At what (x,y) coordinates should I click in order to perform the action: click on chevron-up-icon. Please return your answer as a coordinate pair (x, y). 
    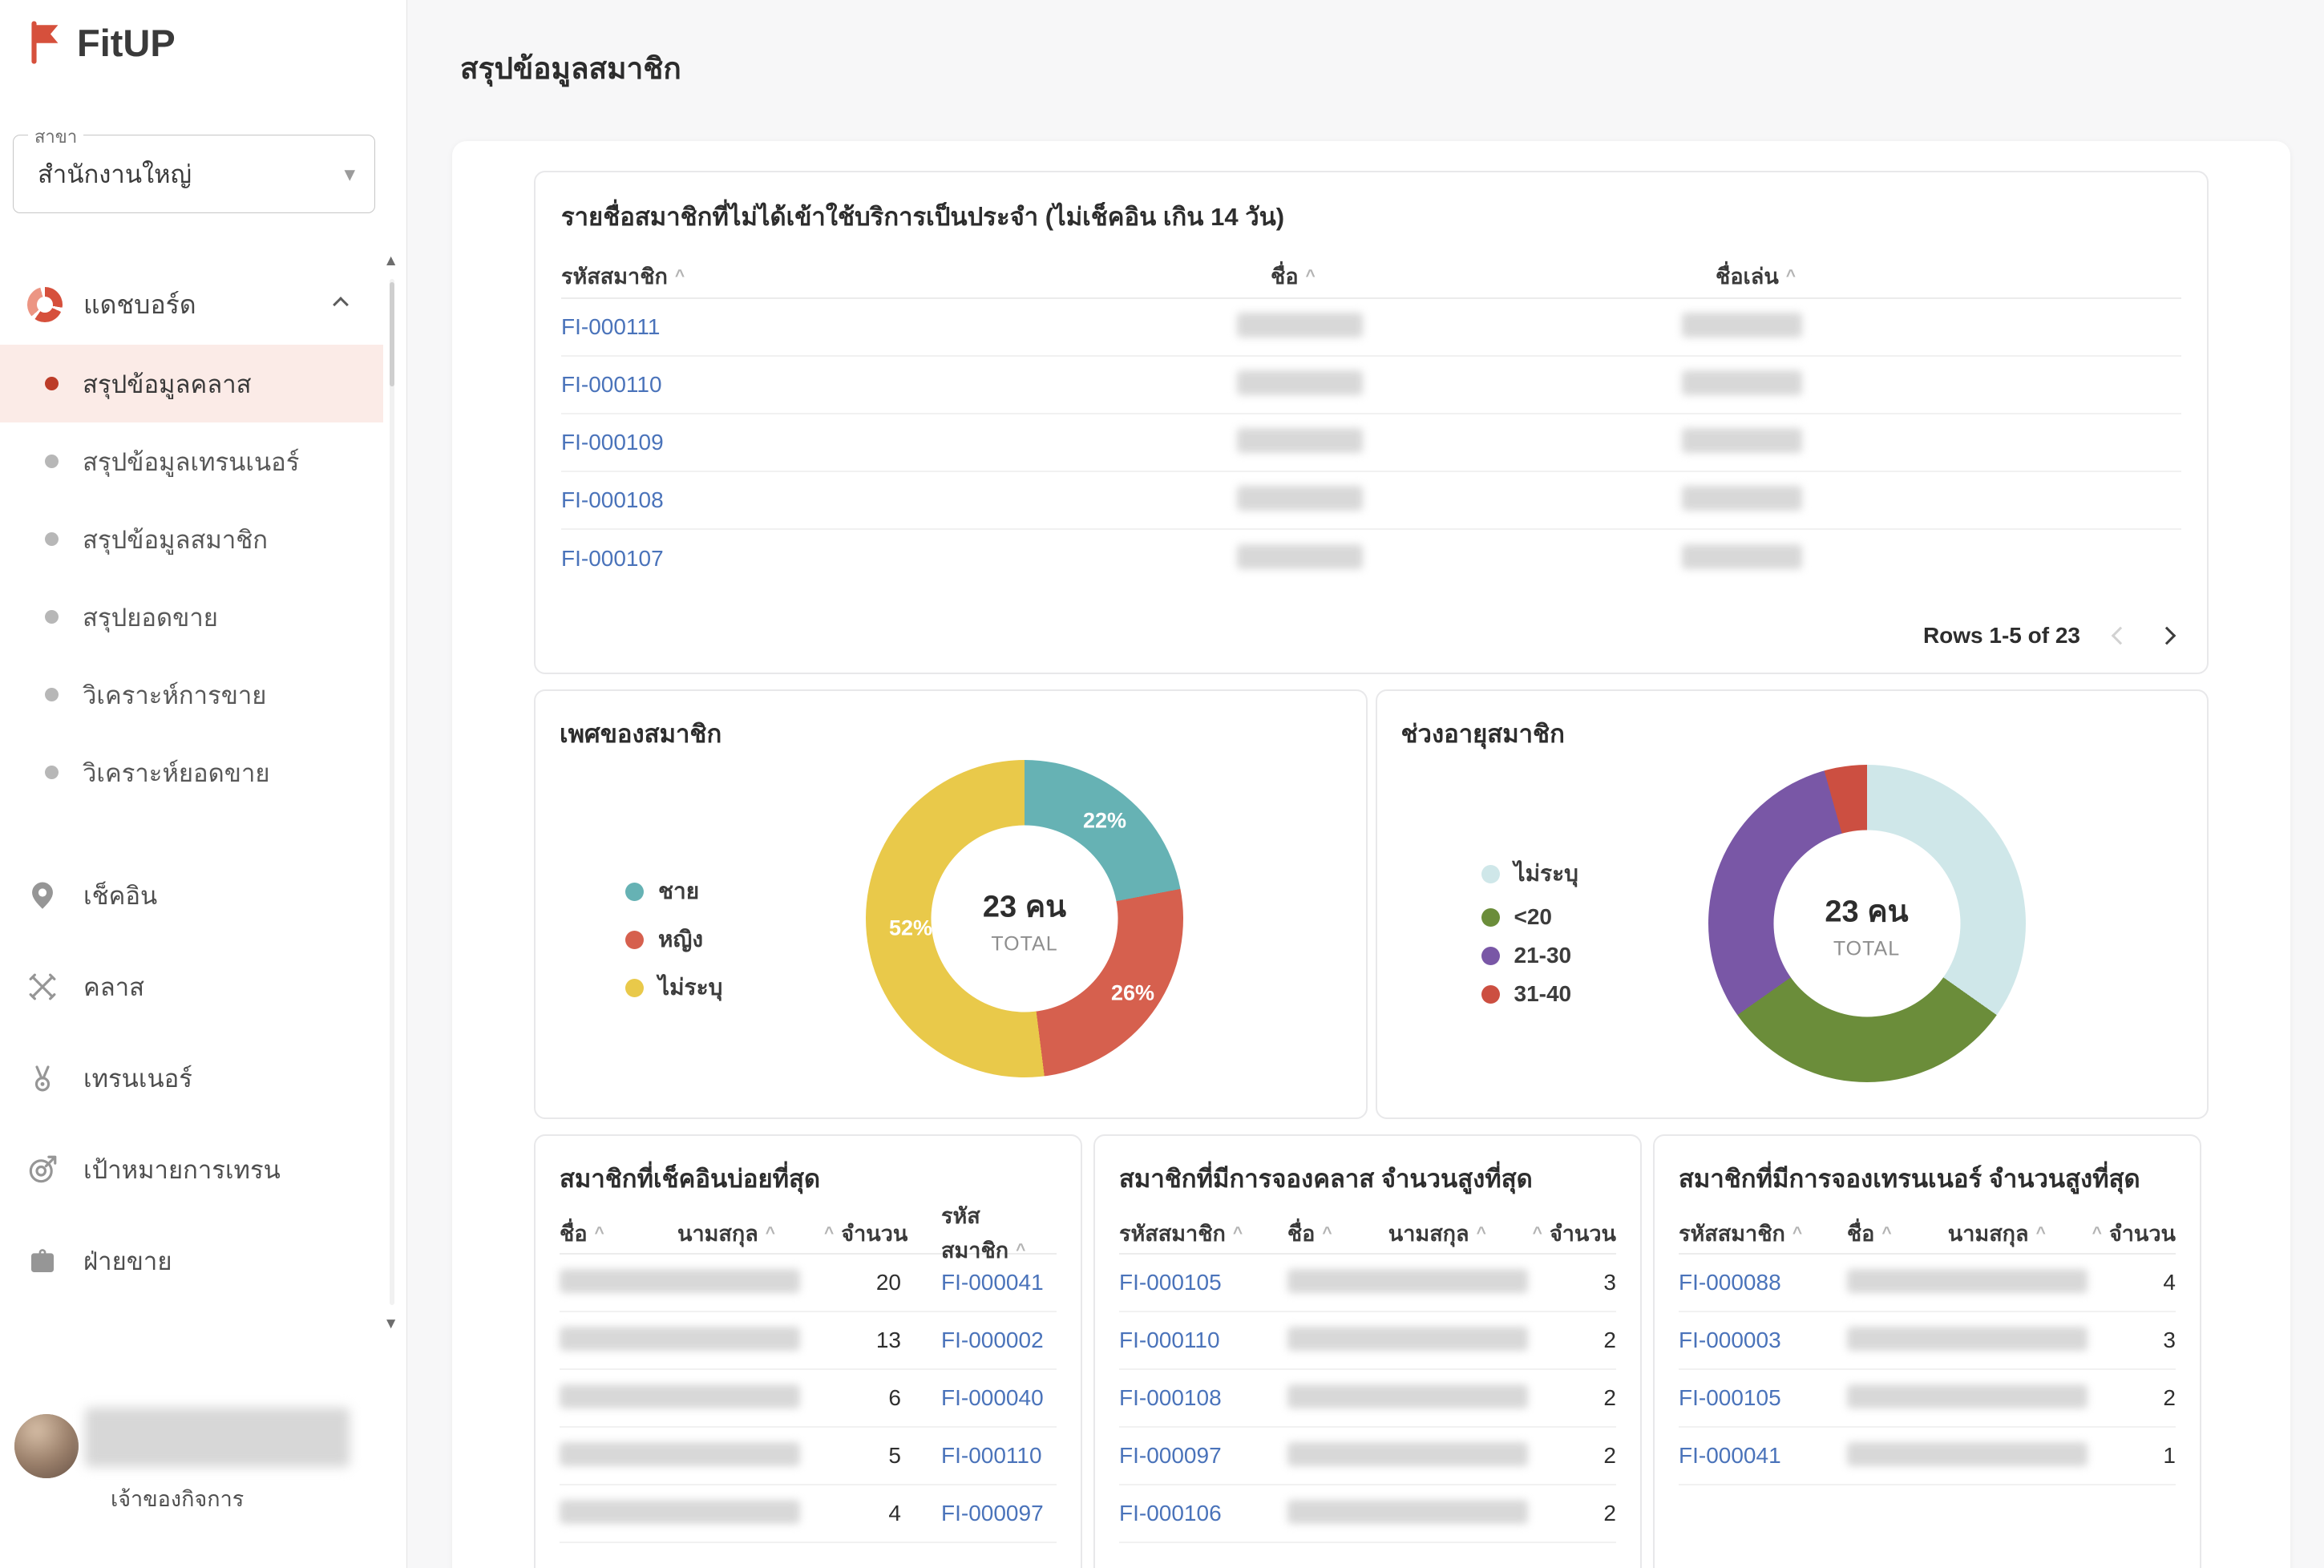
    Looking at the image, I should click on (341, 305).